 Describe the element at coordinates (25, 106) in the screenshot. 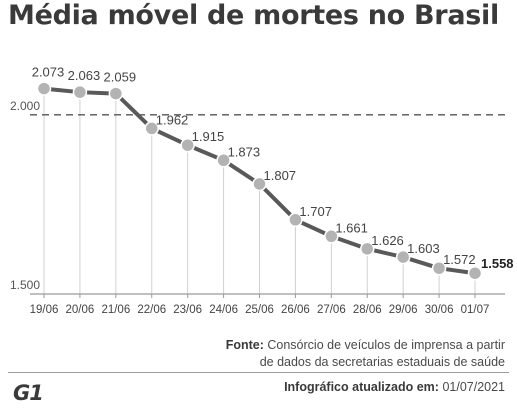

I see `y-tick-label: 2.000` at that location.